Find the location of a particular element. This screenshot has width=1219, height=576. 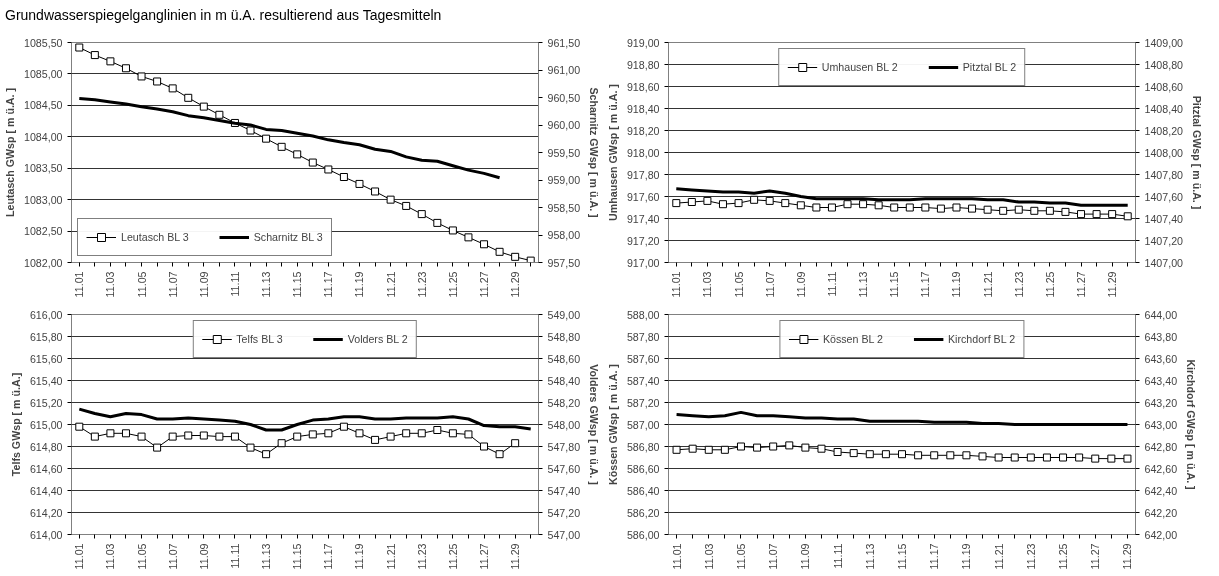

y2-tick-label: 958,00 is located at coordinates (564, 235).